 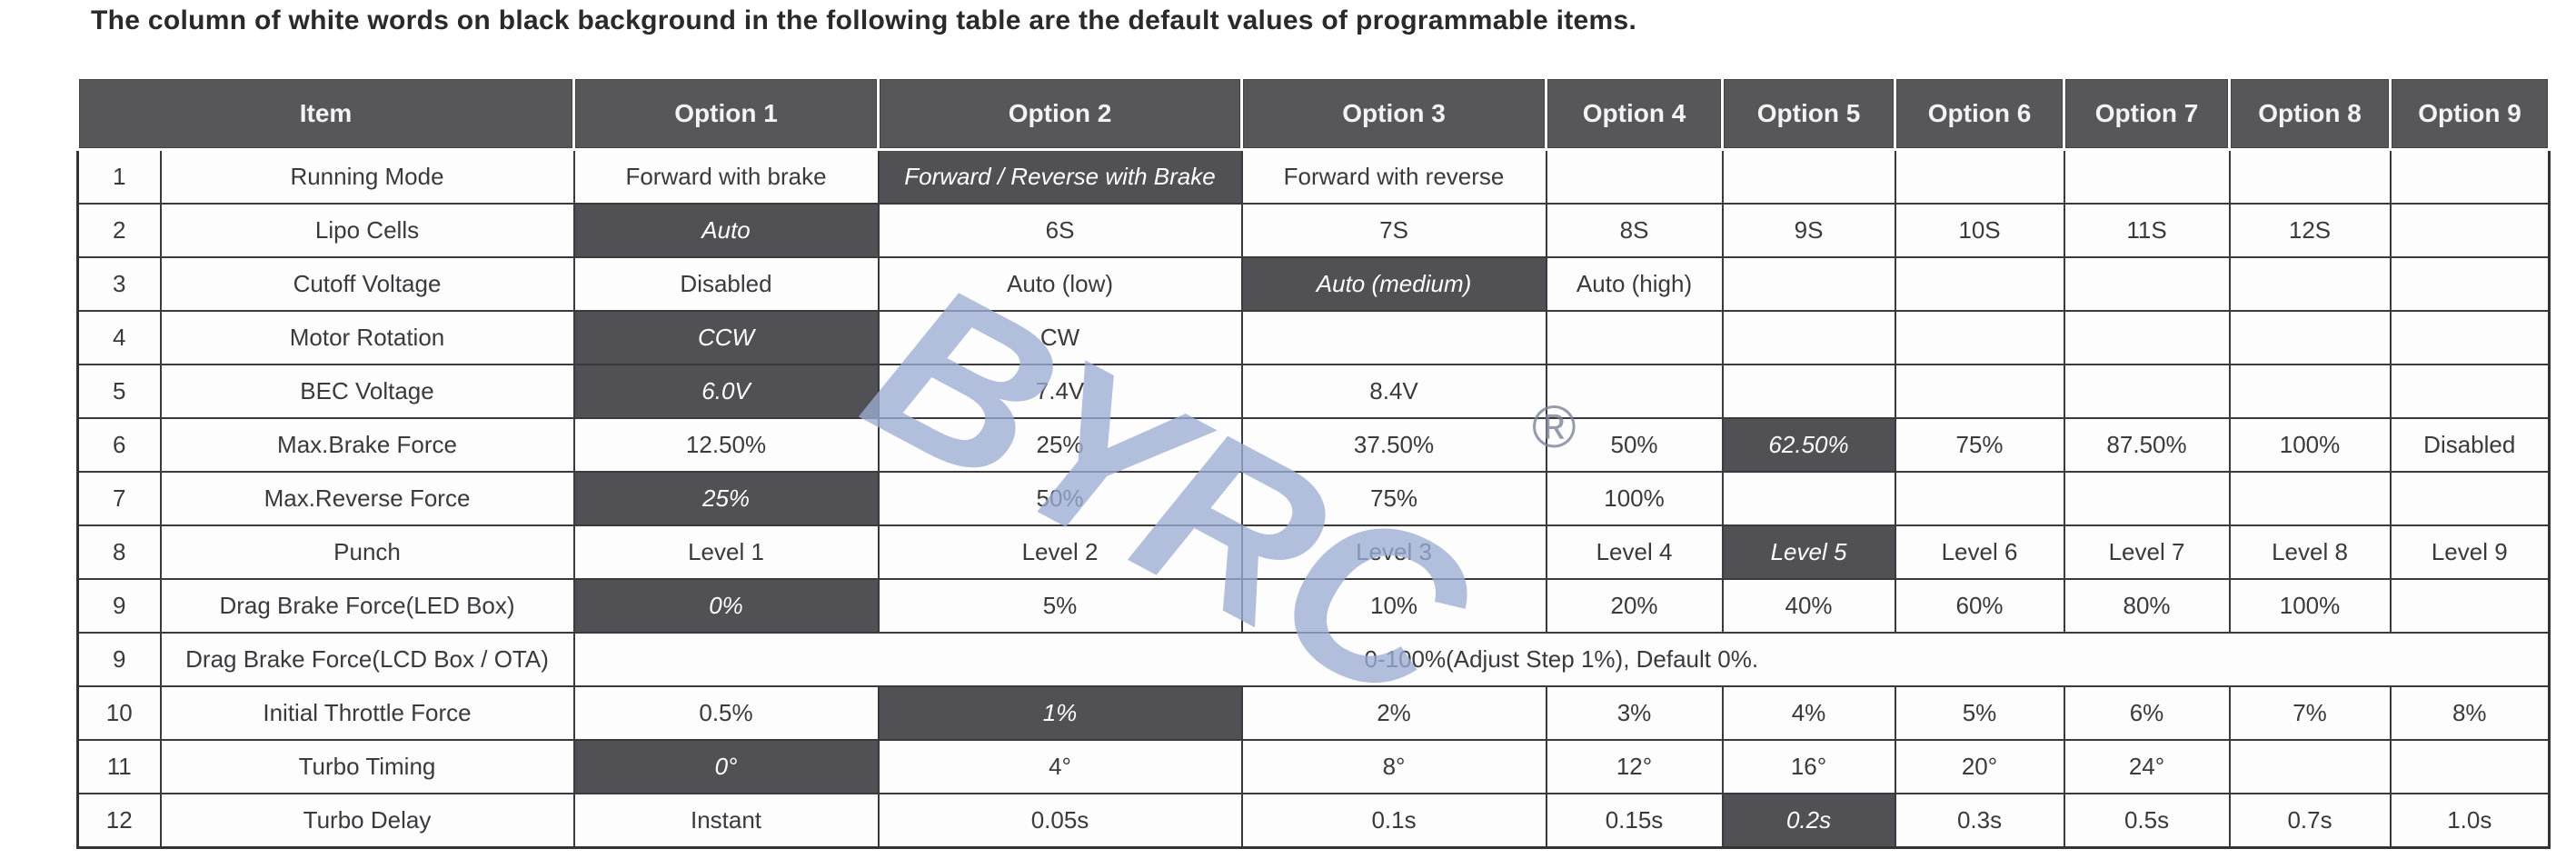 I want to click on item-label: Drag Brake Force(LED Box), so click(x=367, y=606).